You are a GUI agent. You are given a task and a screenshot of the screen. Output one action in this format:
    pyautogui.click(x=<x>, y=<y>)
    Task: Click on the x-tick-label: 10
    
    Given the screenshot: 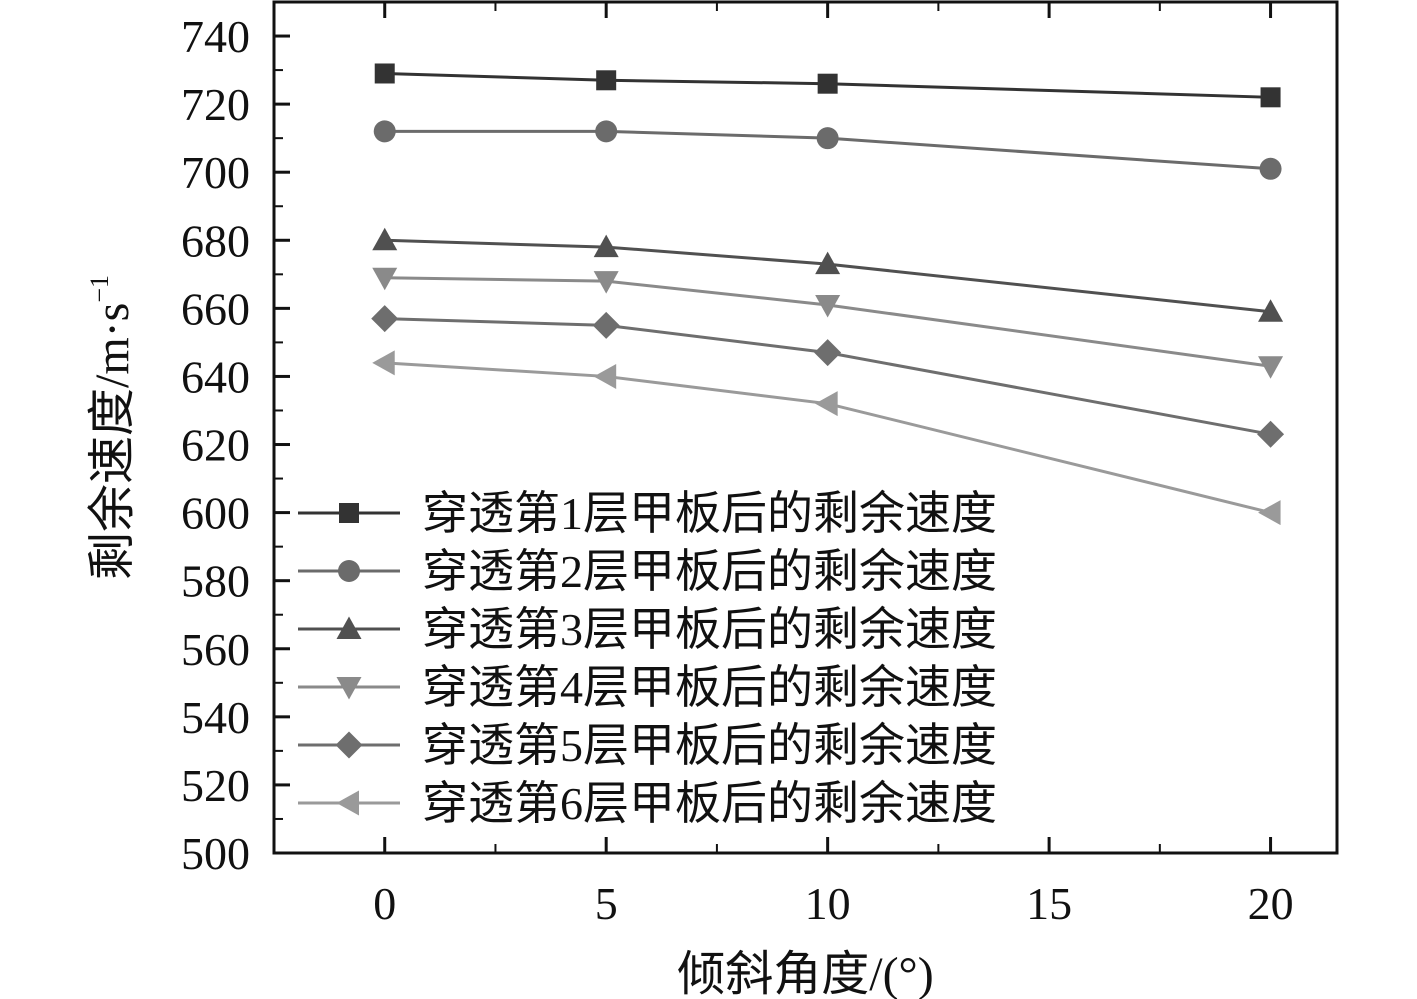 What is the action you would take?
    pyautogui.click(x=828, y=903)
    